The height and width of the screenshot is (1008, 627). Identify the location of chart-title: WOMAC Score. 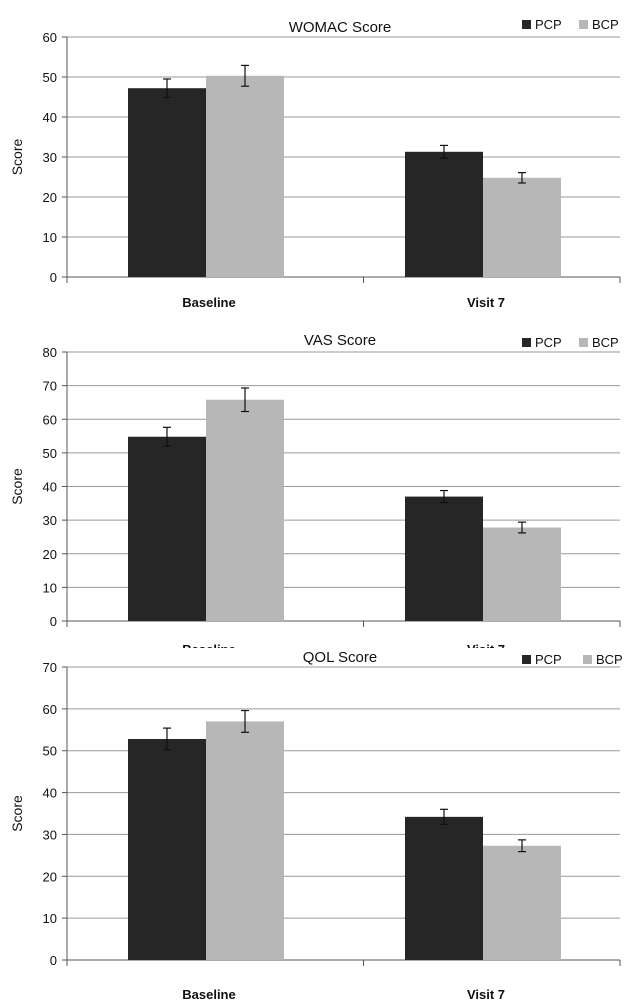
(340, 27).